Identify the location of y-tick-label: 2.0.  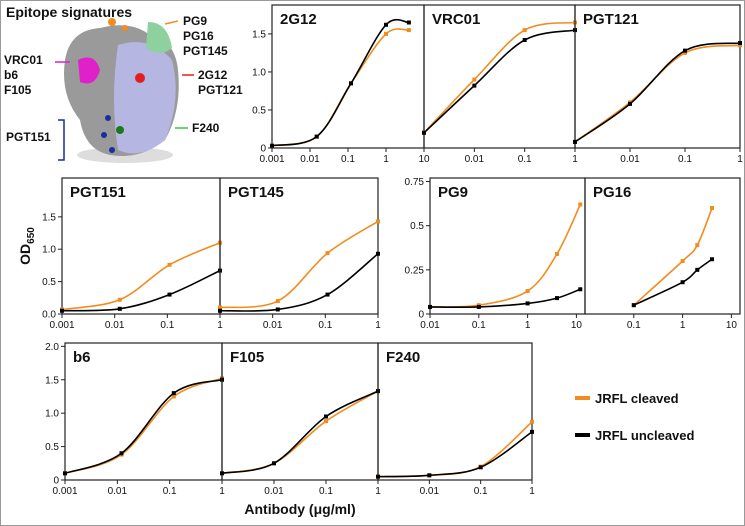
(52, 347).